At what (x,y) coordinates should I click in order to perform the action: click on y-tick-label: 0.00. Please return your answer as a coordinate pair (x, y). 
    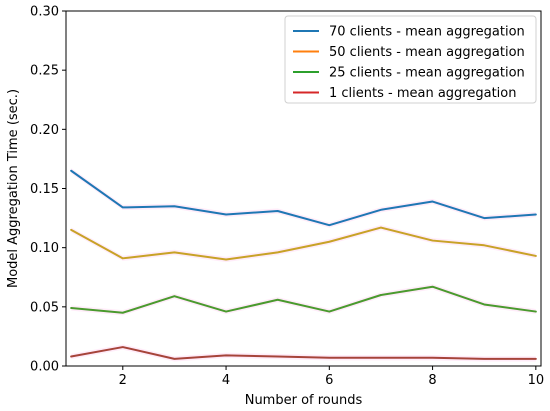
    Looking at the image, I should click on (44, 367).